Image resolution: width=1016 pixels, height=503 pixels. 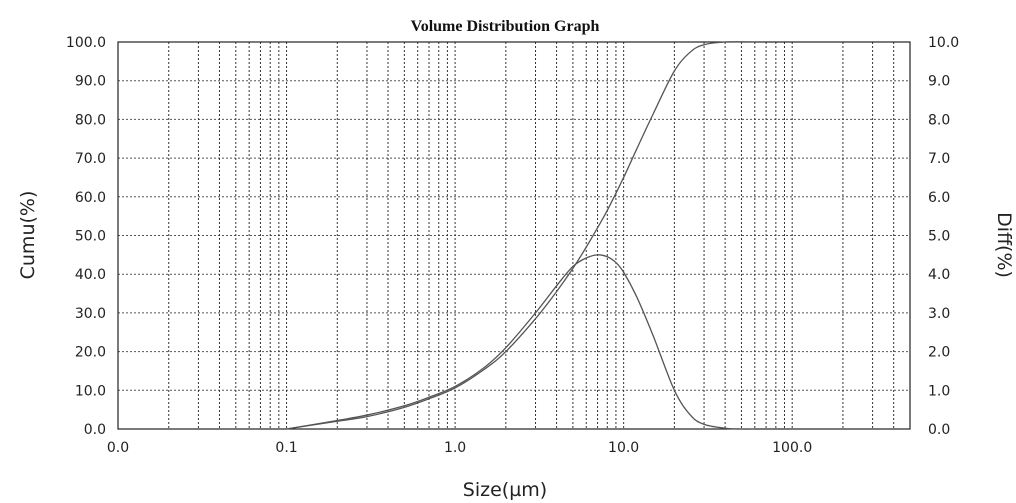 What do you see at coordinates (95, 430) in the screenshot?
I see `left-y-tick-label: 0.0` at bounding box center [95, 430].